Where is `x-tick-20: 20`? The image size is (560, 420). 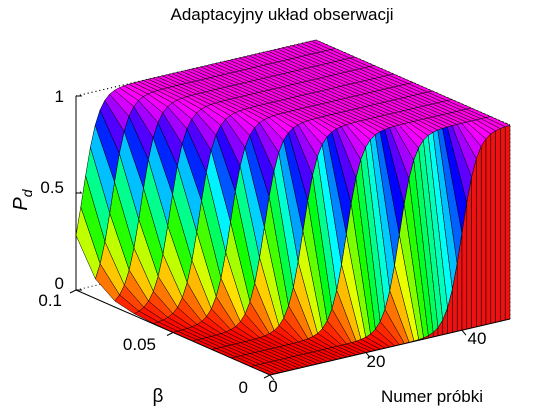 x-tick-20: 20 is located at coordinates (376, 361).